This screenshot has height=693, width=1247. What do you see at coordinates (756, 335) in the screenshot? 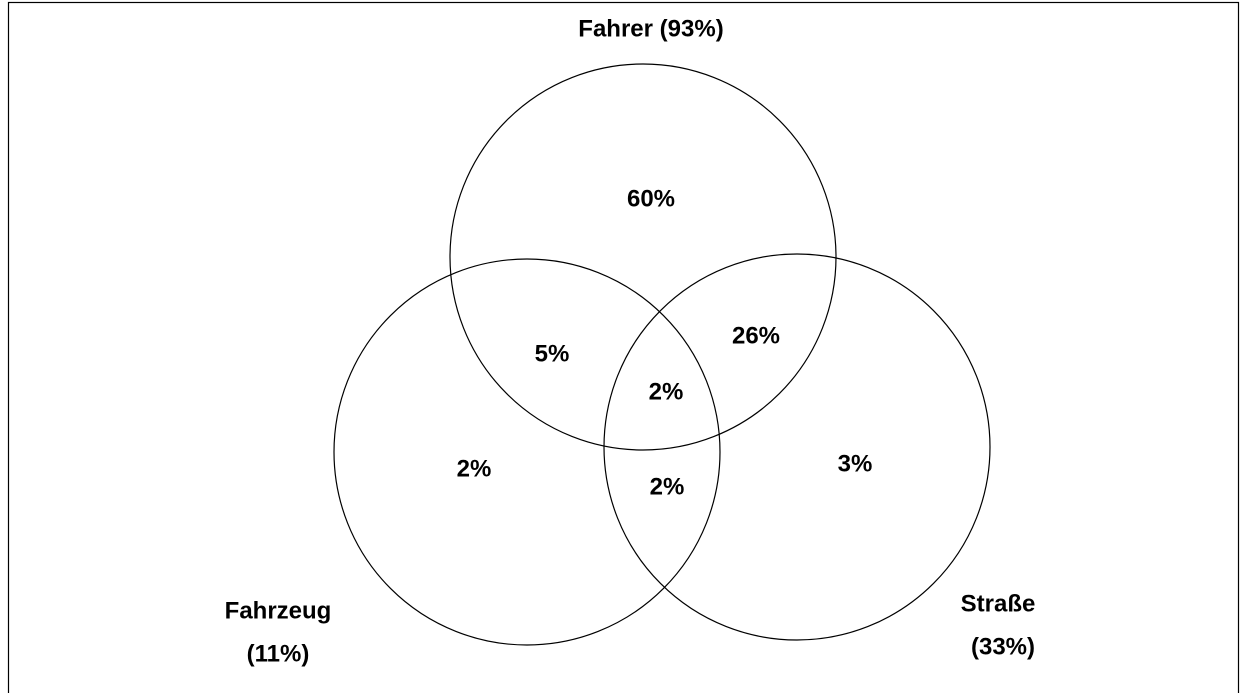
I see `region-label: 26%` at bounding box center [756, 335].